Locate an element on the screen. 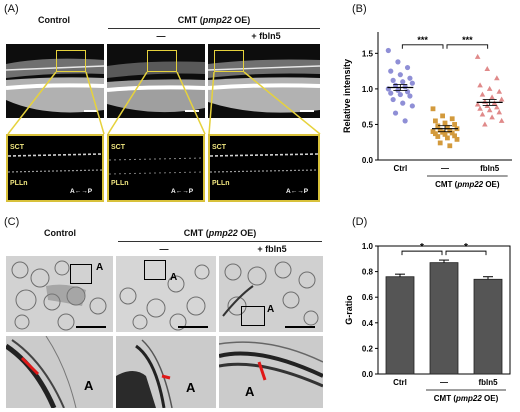 This screenshot has width=520, height=412. y-tick-label: 0.6 is located at coordinates (368, 297).